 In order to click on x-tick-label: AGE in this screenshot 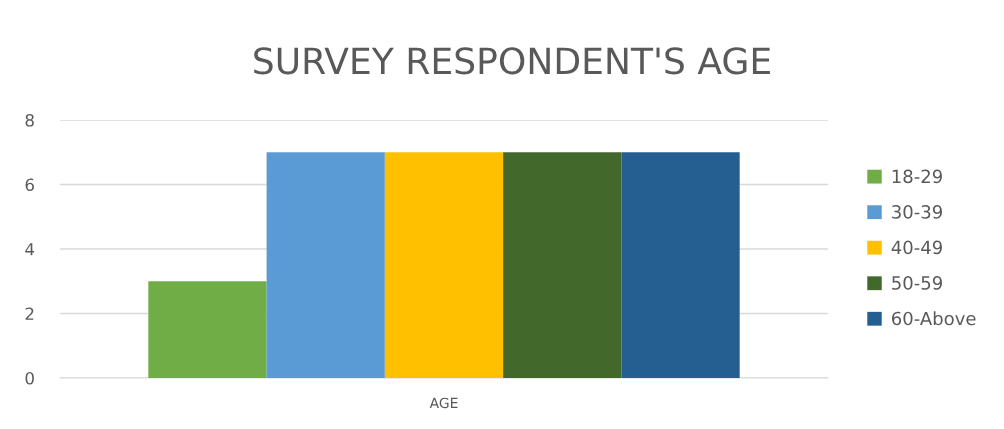, I will do `click(443, 403)`.